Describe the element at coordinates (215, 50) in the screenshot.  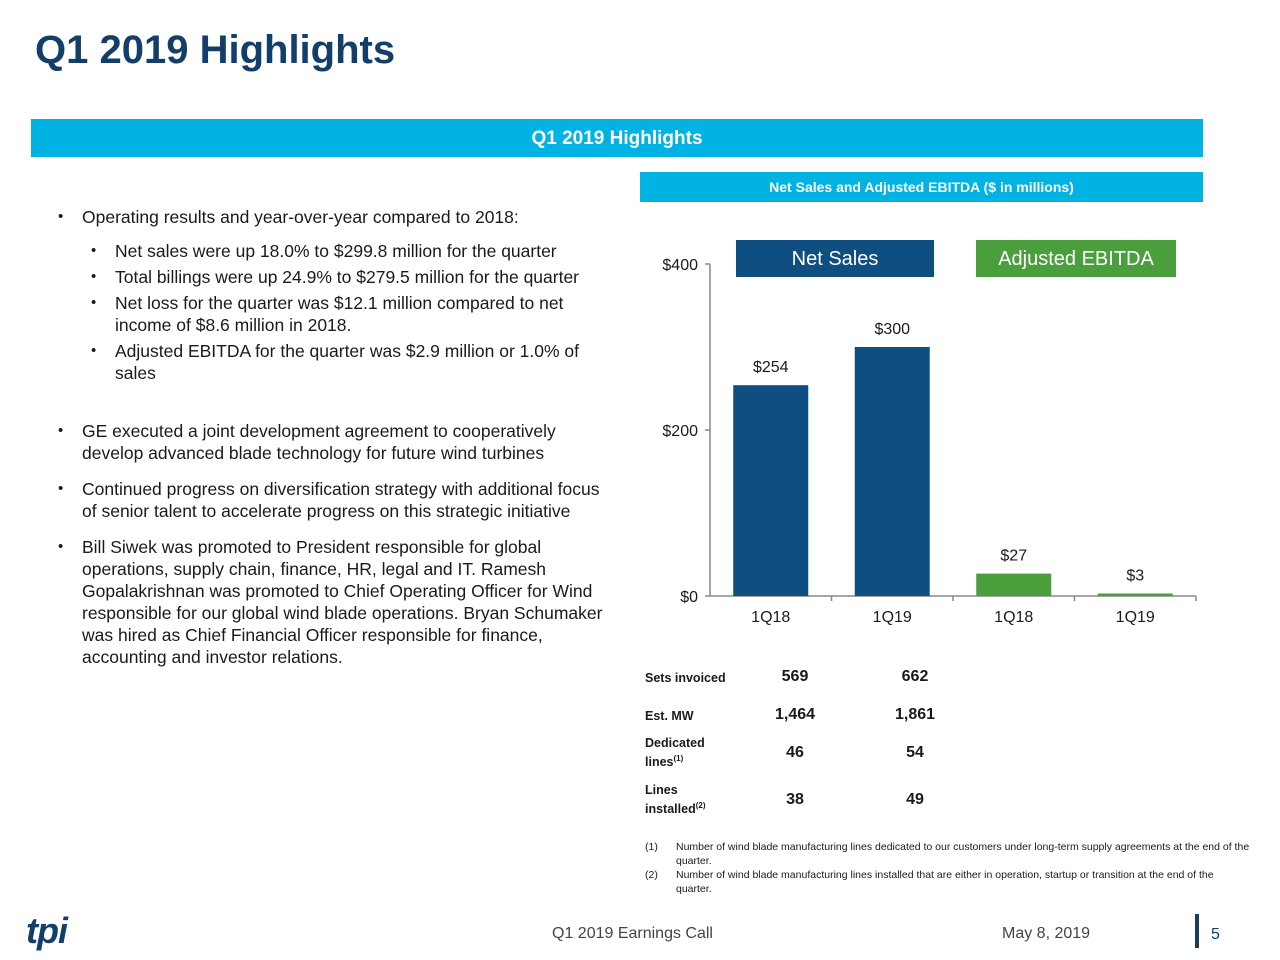
I see `page-title: Q1 2019 Highlights` at that location.